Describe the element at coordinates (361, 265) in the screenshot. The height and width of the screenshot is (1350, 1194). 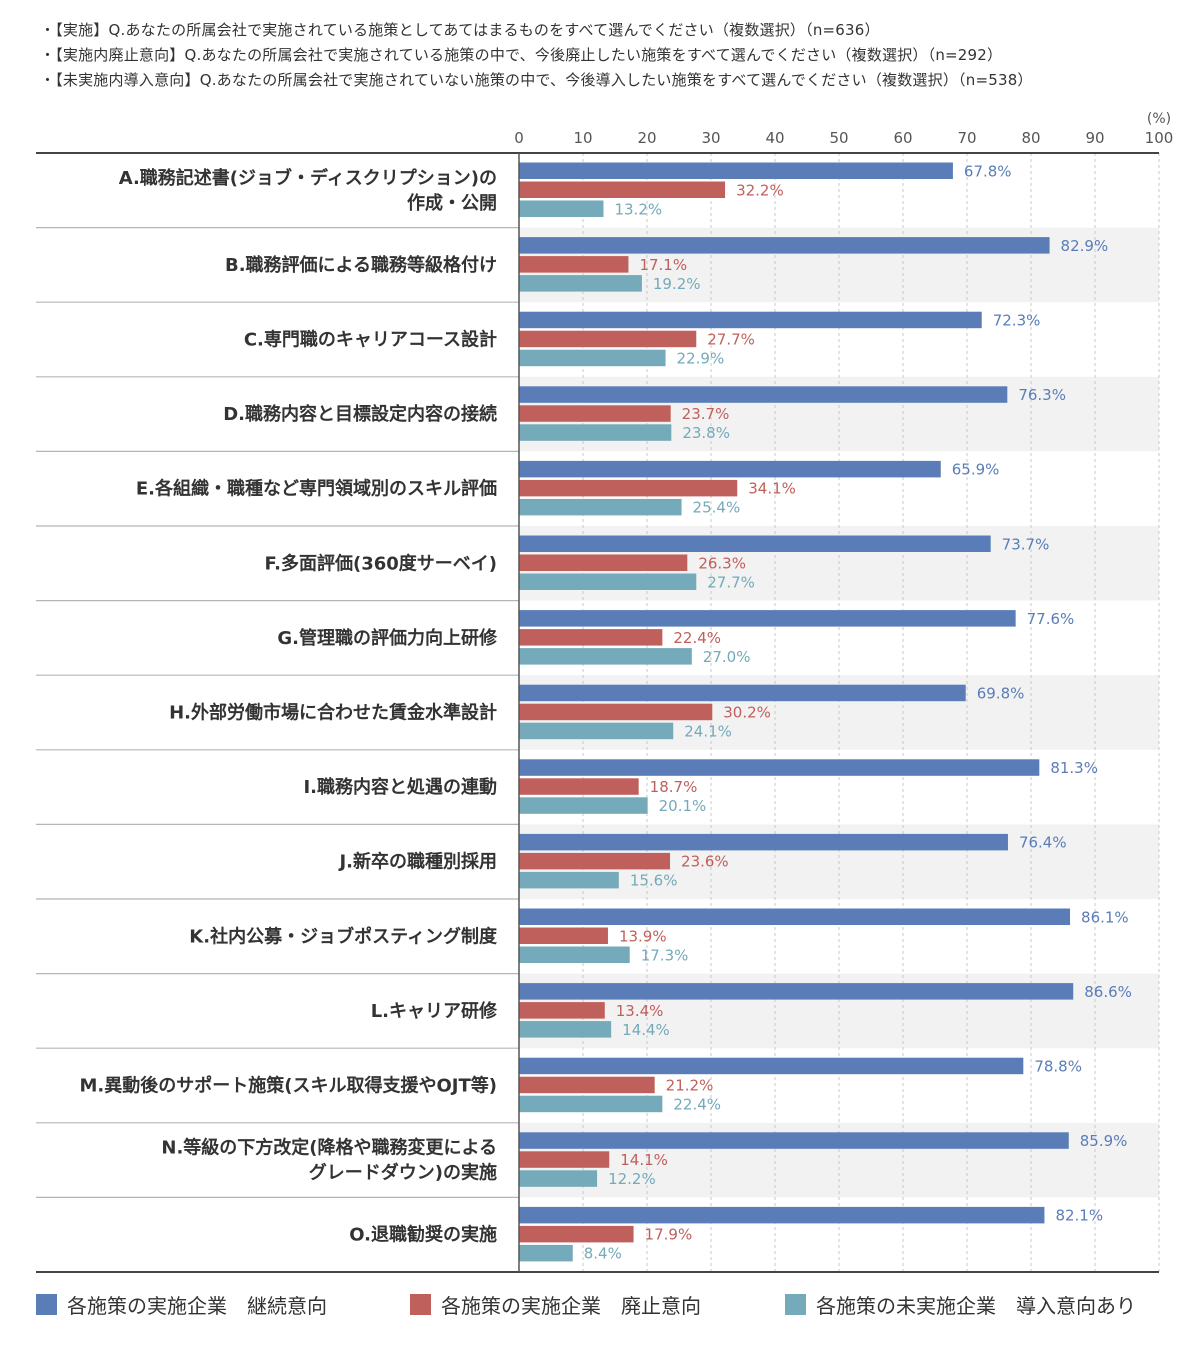
I see `category-label: B.職務評価による職務等級格付け` at that location.